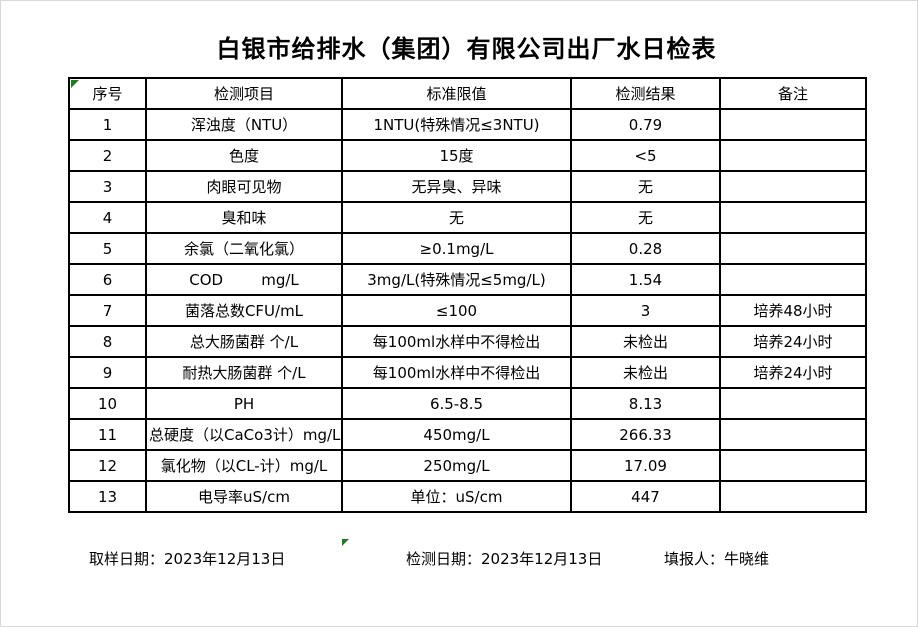 This screenshot has width=918, height=627. I want to click on table-row: 4 臭和味 无 无, so click(467, 217).